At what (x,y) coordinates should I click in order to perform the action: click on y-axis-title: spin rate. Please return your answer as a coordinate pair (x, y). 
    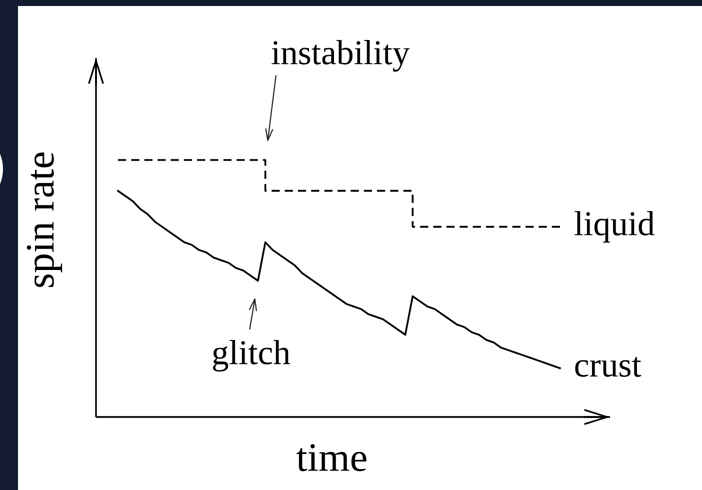
    Looking at the image, I should click on (44, 220).